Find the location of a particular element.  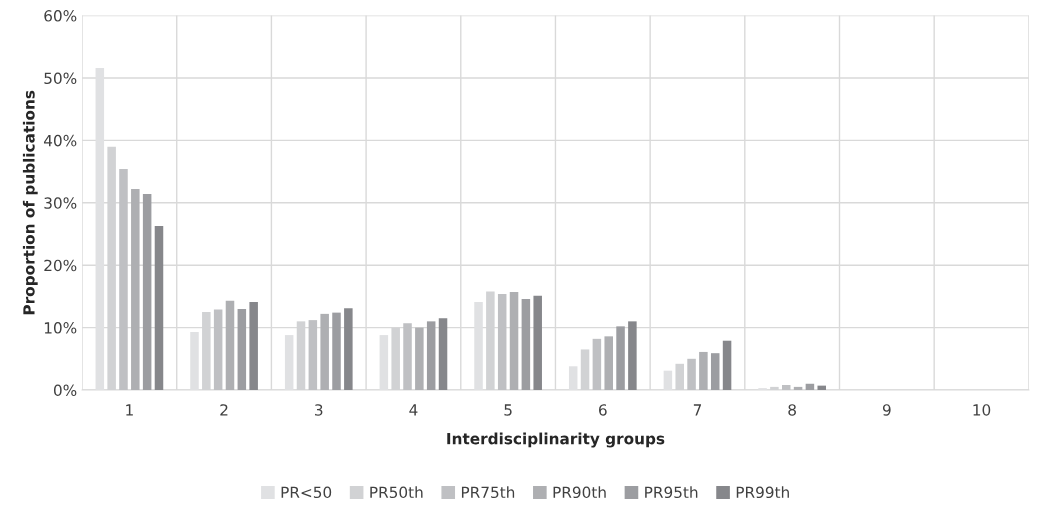

x-tick-label: 1 is located at coordinates (129, 410).